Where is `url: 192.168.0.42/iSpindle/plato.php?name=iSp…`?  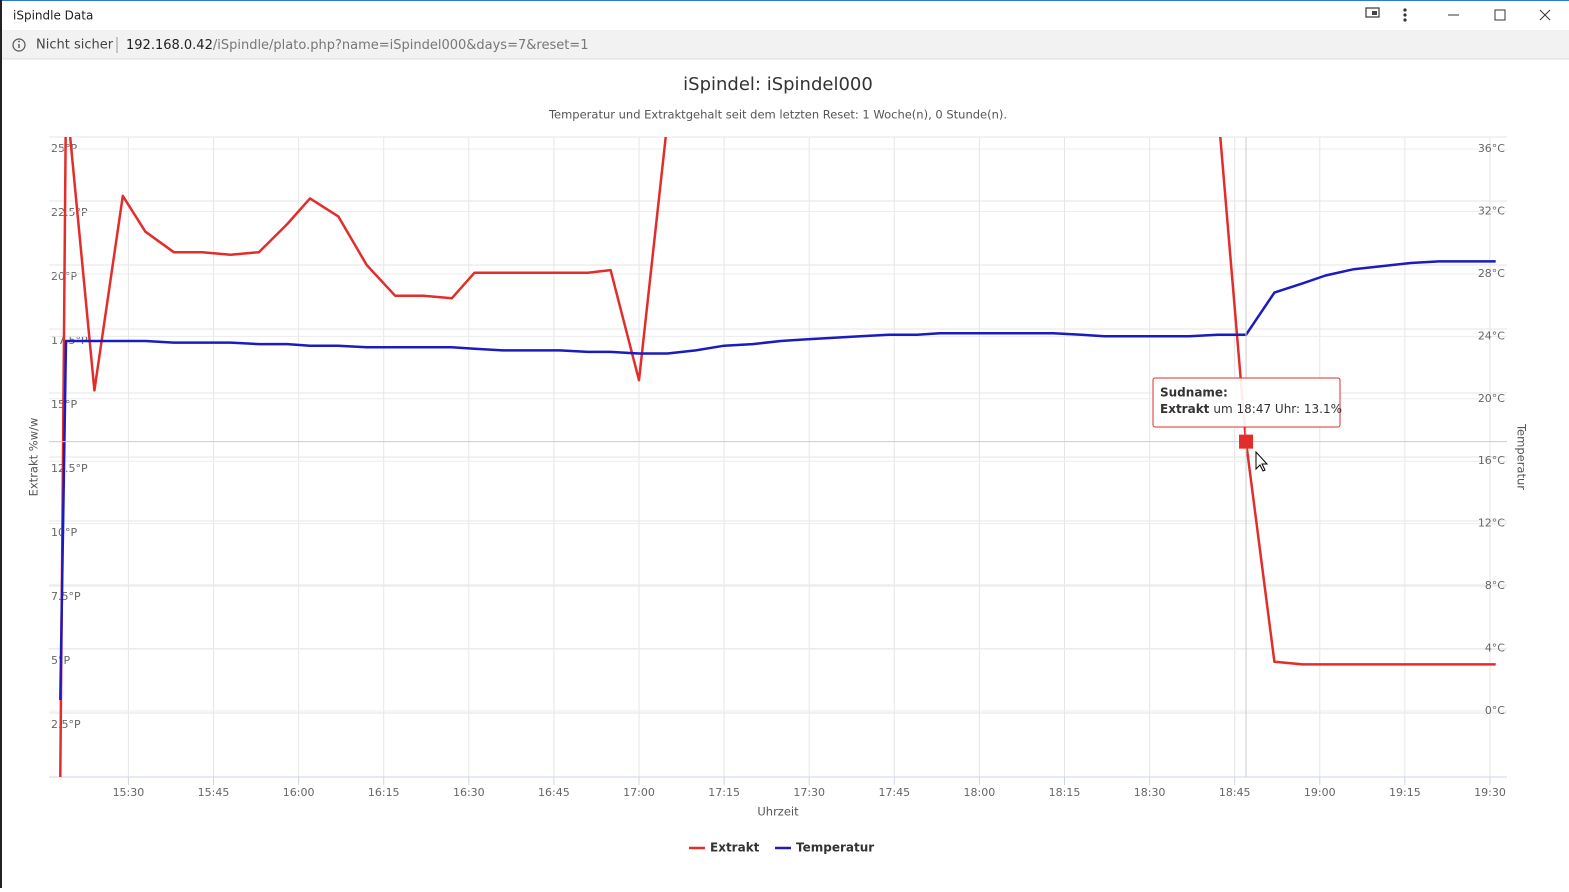 url: 192.168.0.42/iSpindle/plato.php?name=iSp… is located at coordinates (357, 45).